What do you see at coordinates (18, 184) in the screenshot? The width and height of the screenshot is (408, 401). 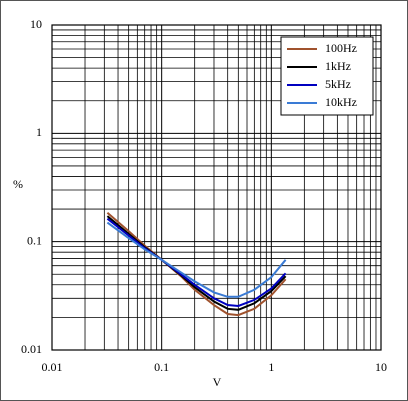 I see `y-axis-label: %` at bounding box center [18, 184].